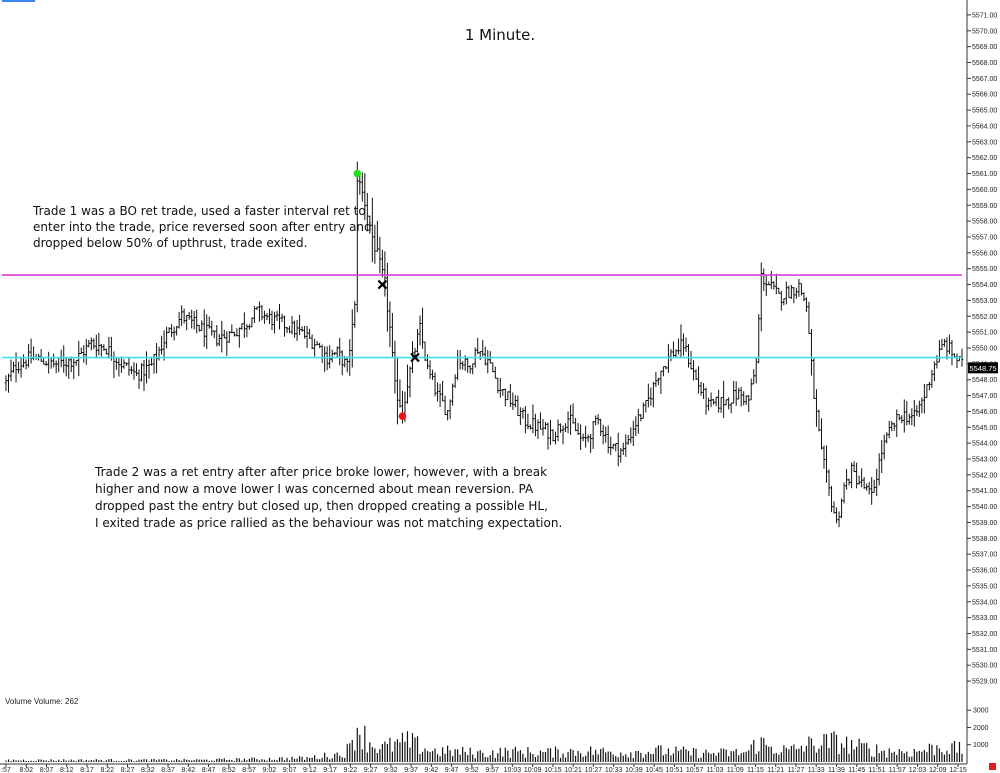  Describe the element at coordinates (270, 770) in the screenshot. I see `time-tick-label: 9:02` at that location.